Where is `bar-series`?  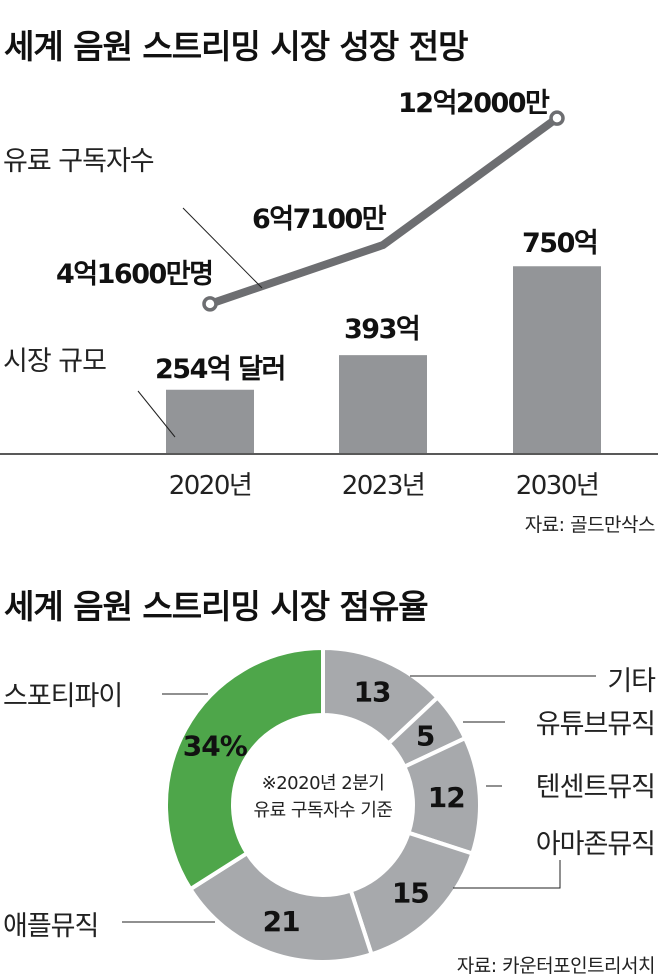 bar-series is located at coordinates (383, 359).